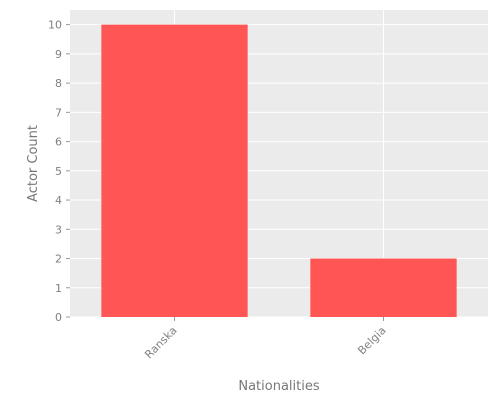 The image size is (500, 400). I want to click on x-tick-label: Ranska, so click(160, 342).